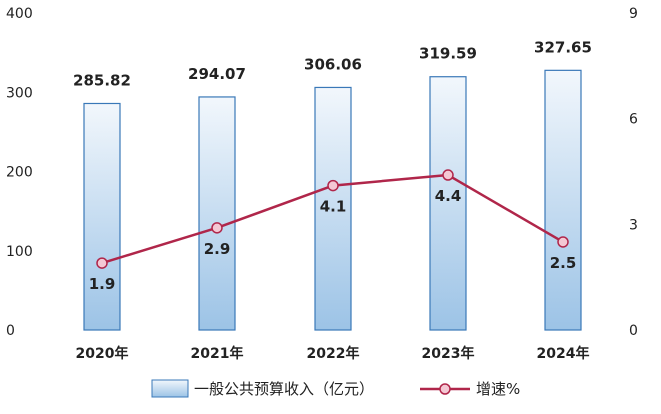  I want to click on right-axis-tick-label: 9, so click(633, 14).